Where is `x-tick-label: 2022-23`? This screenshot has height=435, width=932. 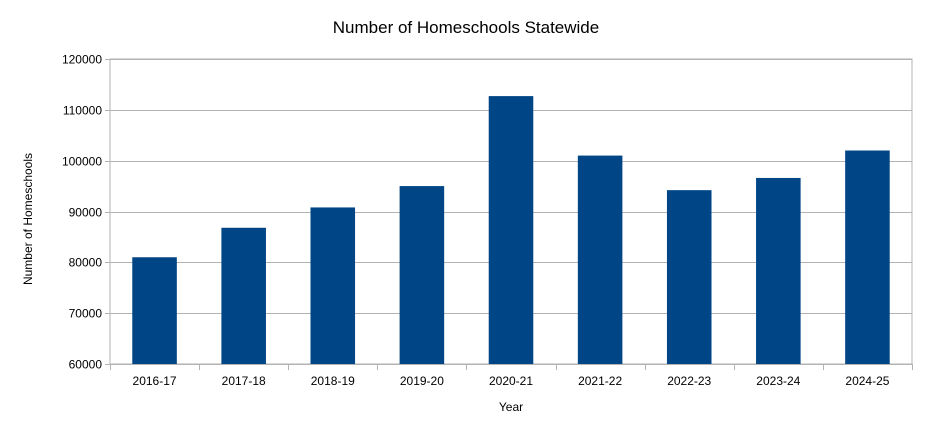 x-tick-label: 2022-23 is located at coordinates (689, 381).